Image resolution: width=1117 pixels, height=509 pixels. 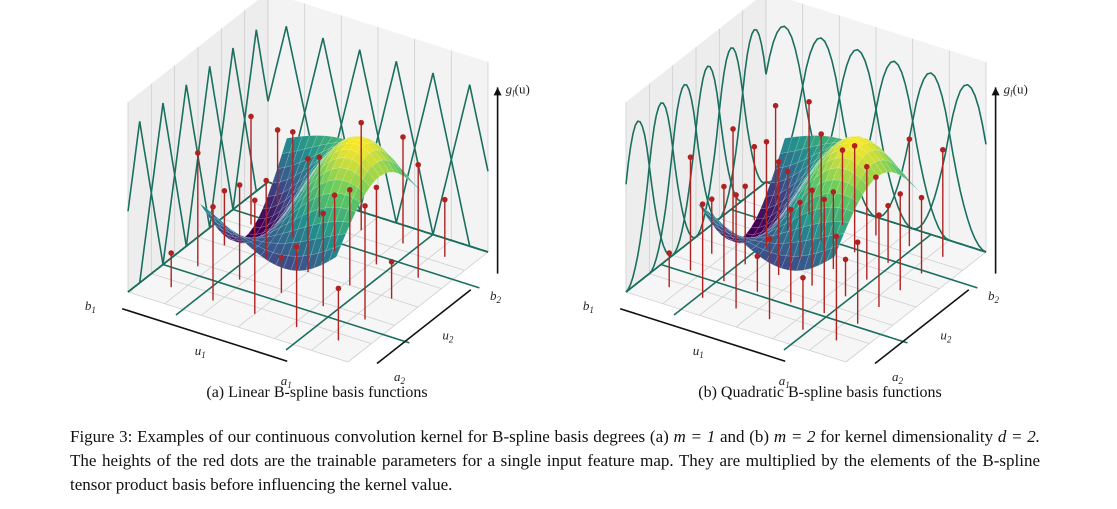 What do you see at coordinates (820, 392) in the screenshot?
I see `subcaption-b: (b) Quadratic B-spline basis functions` at bounding box center [820, 392].